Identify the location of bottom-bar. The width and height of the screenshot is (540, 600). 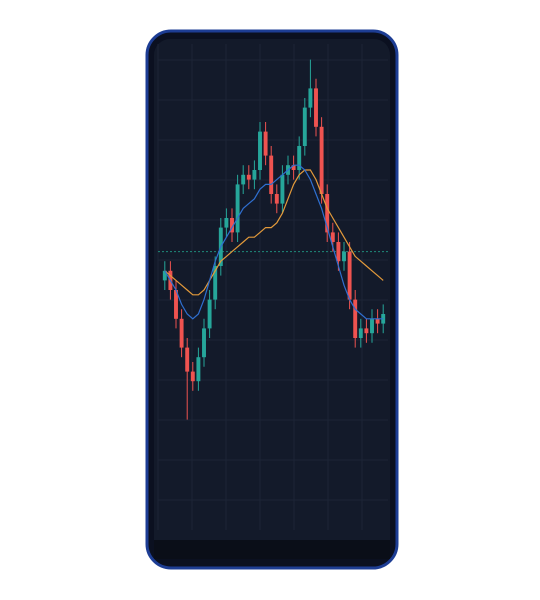
(272, 549).